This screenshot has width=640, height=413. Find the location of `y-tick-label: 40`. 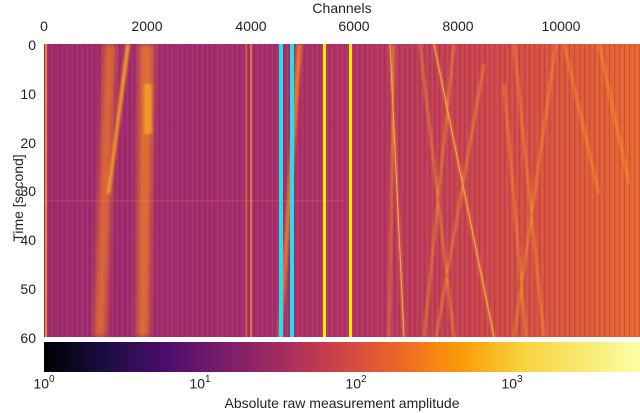

y-tick-label: 40 is located at coordinates (28, 240).